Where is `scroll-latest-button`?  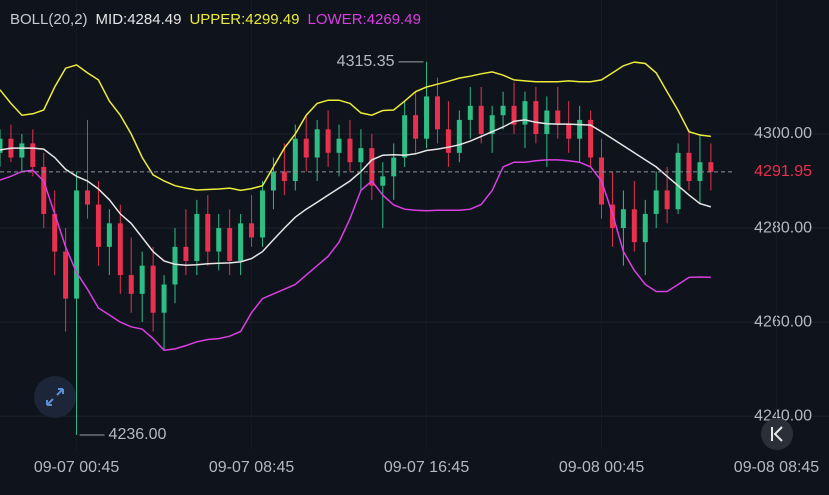
scroll-latest-button is located at coordinates (777, 434).